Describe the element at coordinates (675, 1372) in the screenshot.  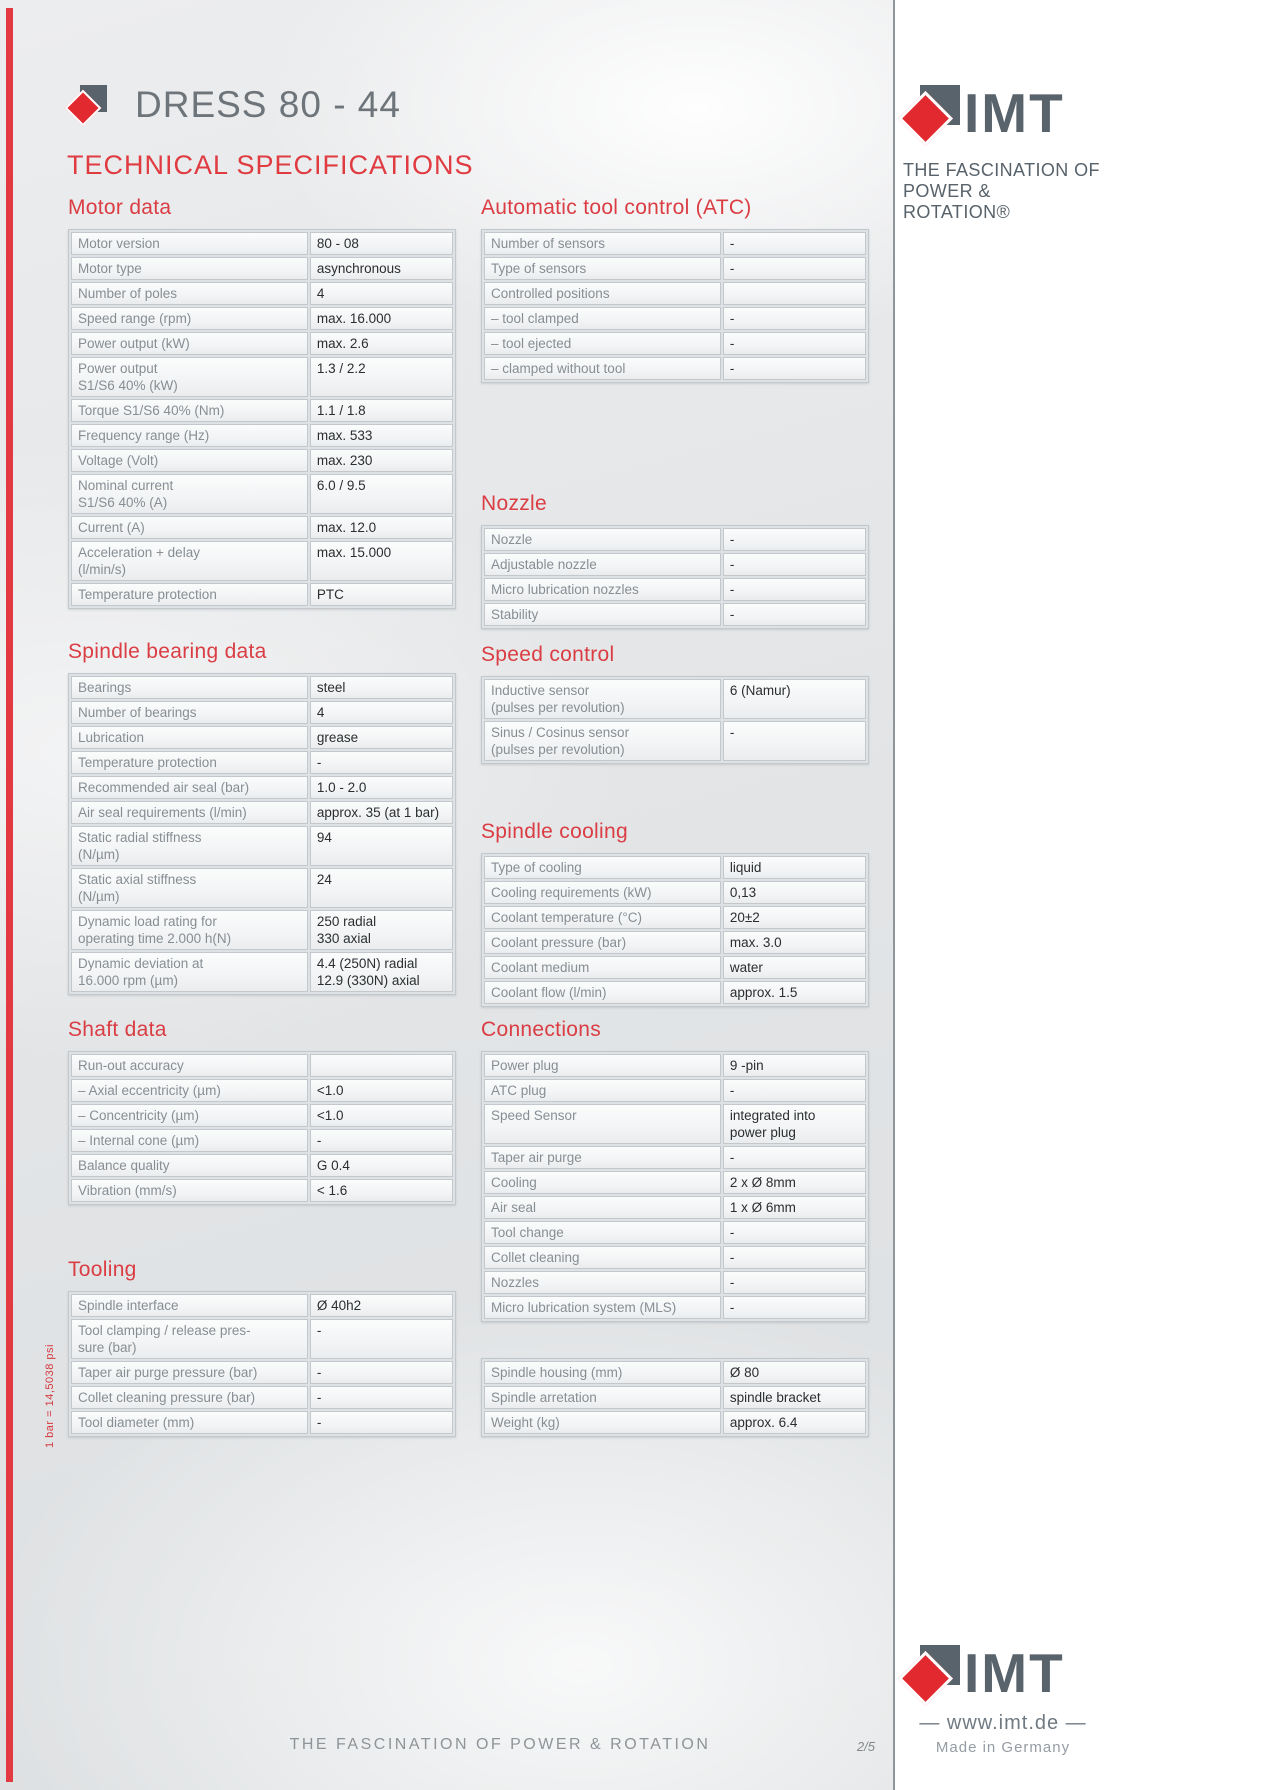
I see `table-row: Spindle housing (mm) Ø 80` at that location.